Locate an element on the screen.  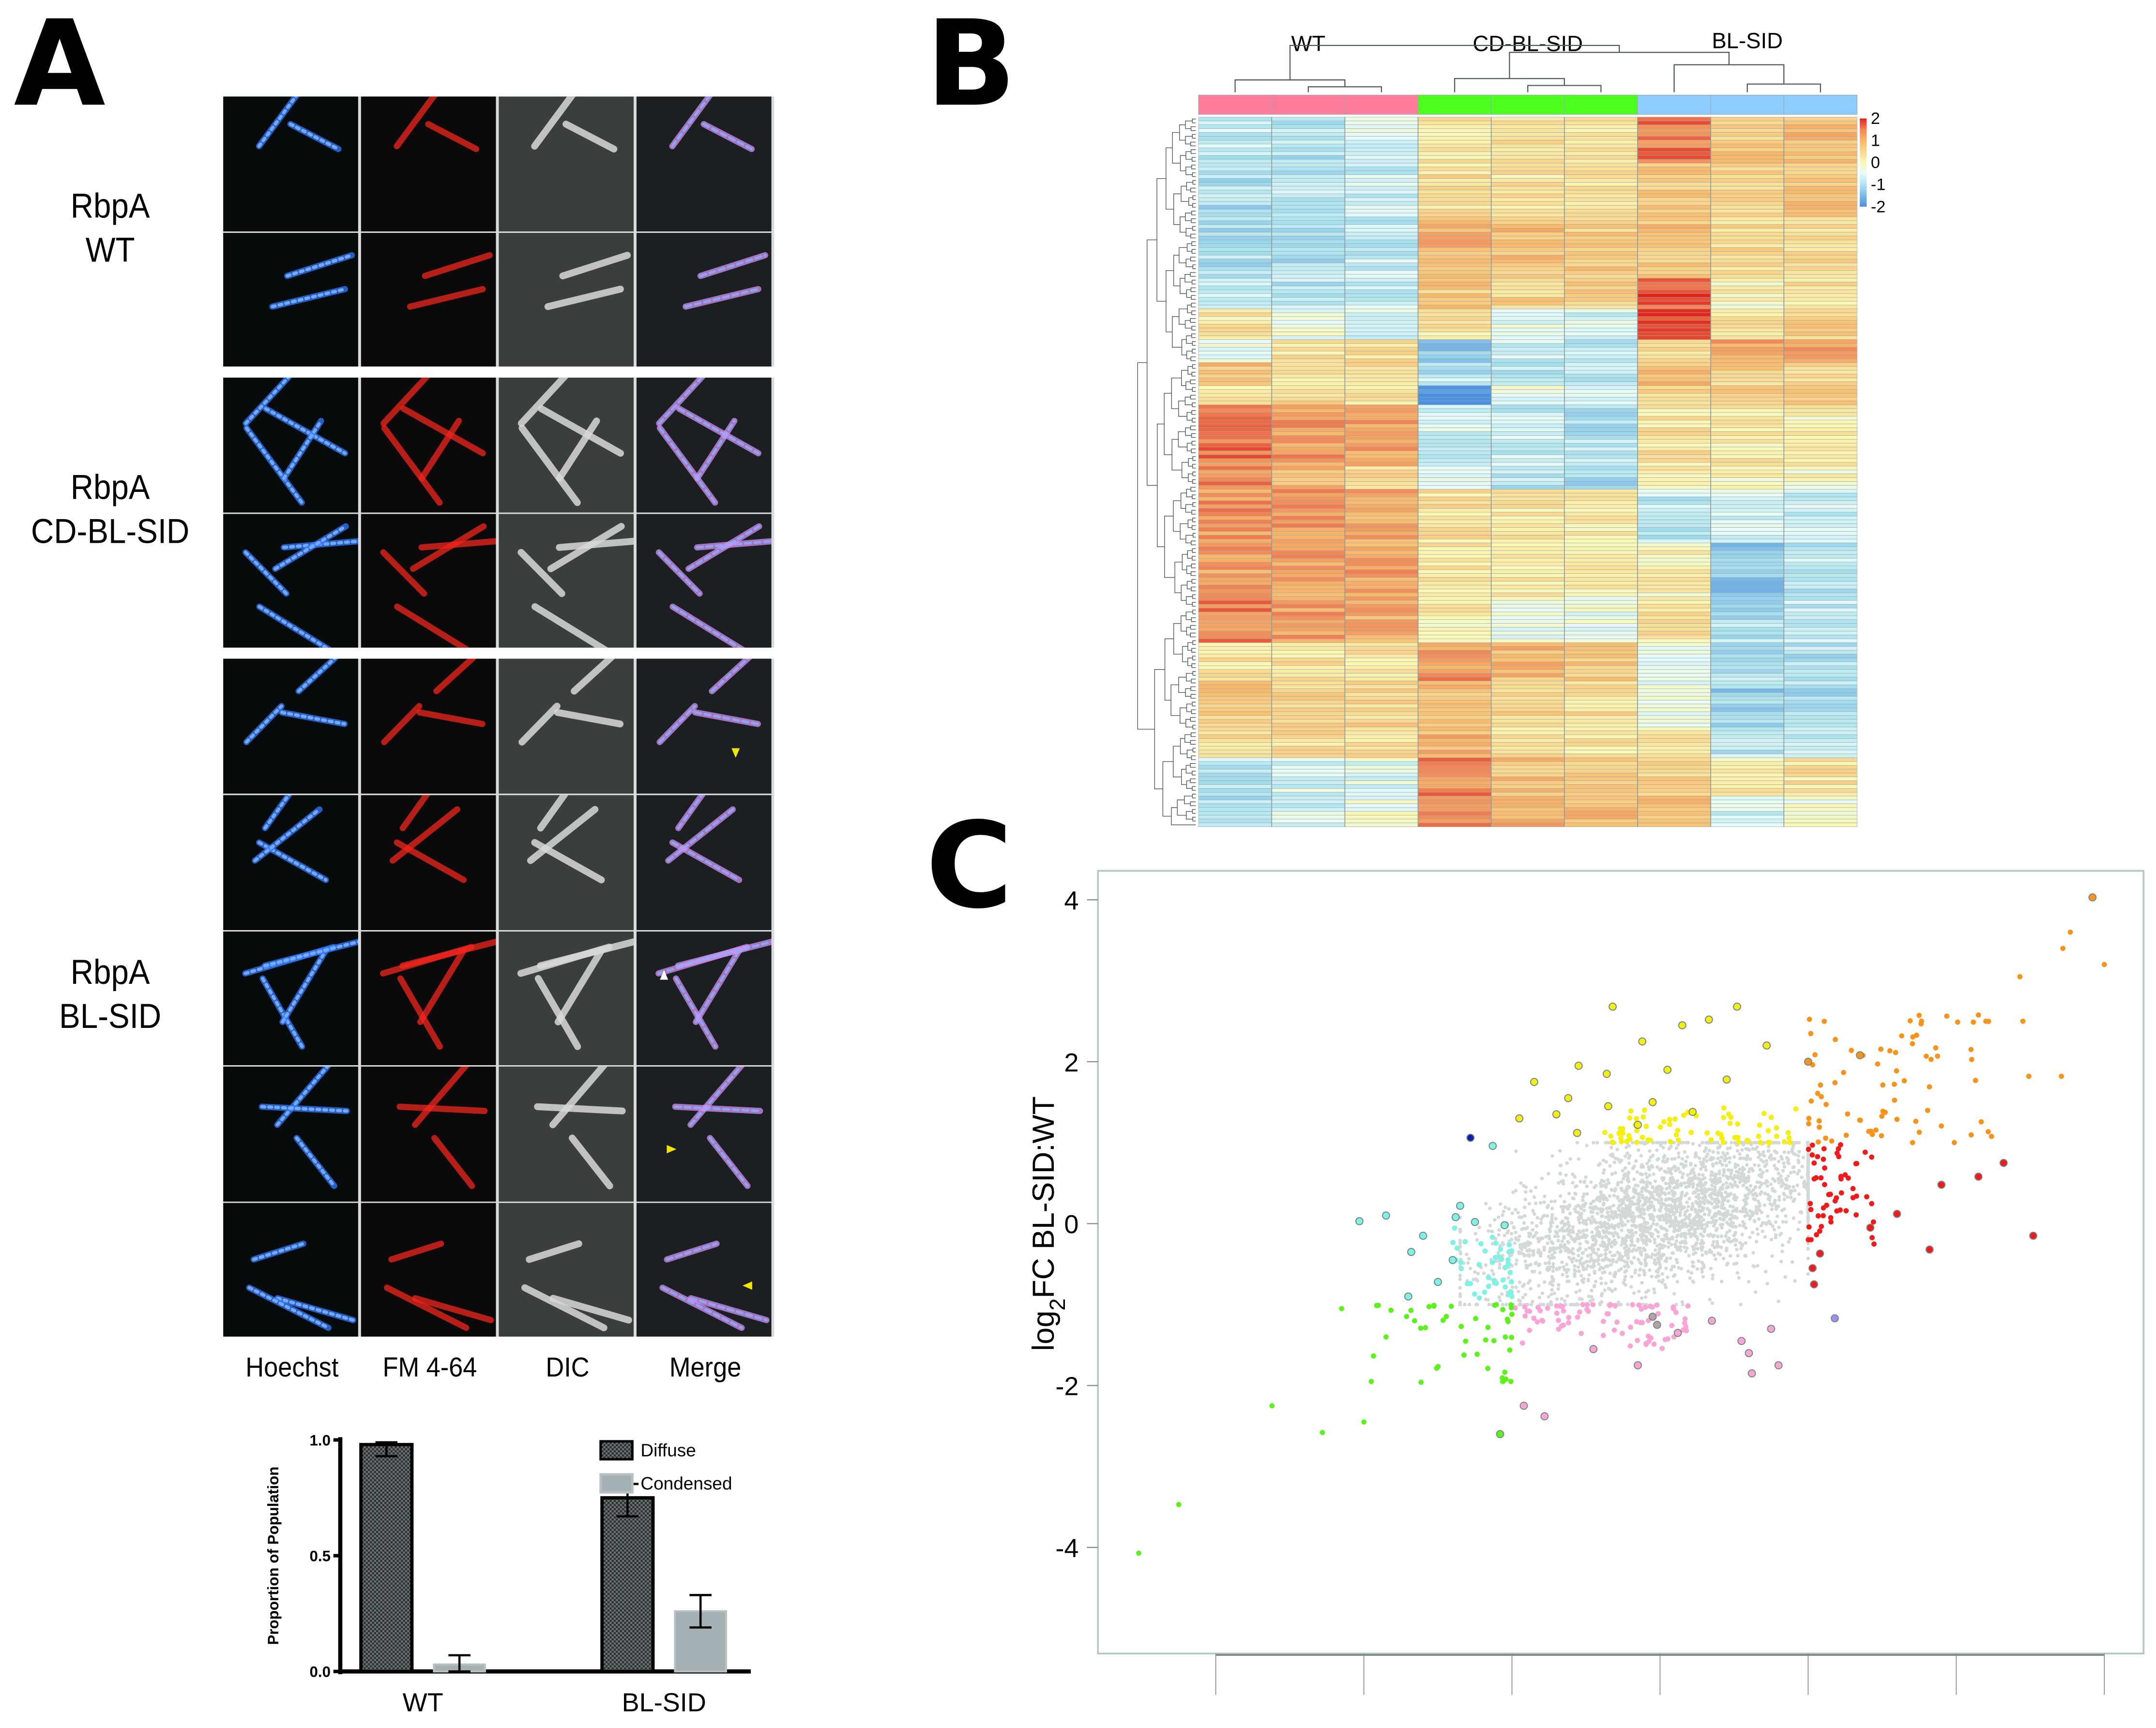
micrograph-cd-bl-sid-row1-fm464 is located at coordinates (429, 445).